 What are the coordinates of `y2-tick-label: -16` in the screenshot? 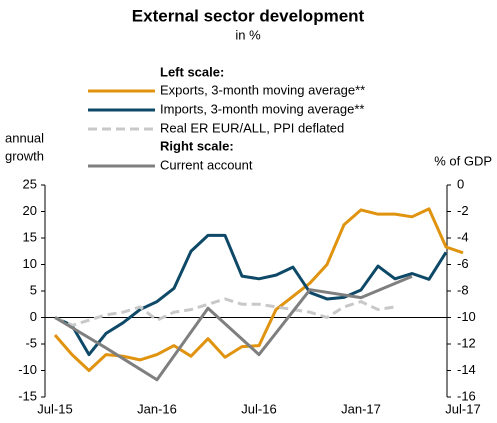 It's located at (466, 395).